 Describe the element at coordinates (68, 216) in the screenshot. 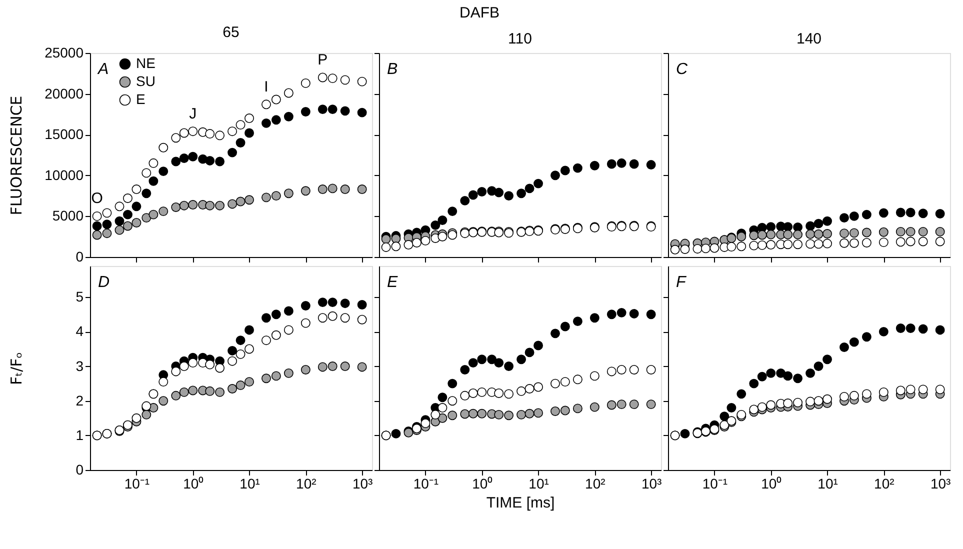

I see `y-tick-label: 5000` at that location.